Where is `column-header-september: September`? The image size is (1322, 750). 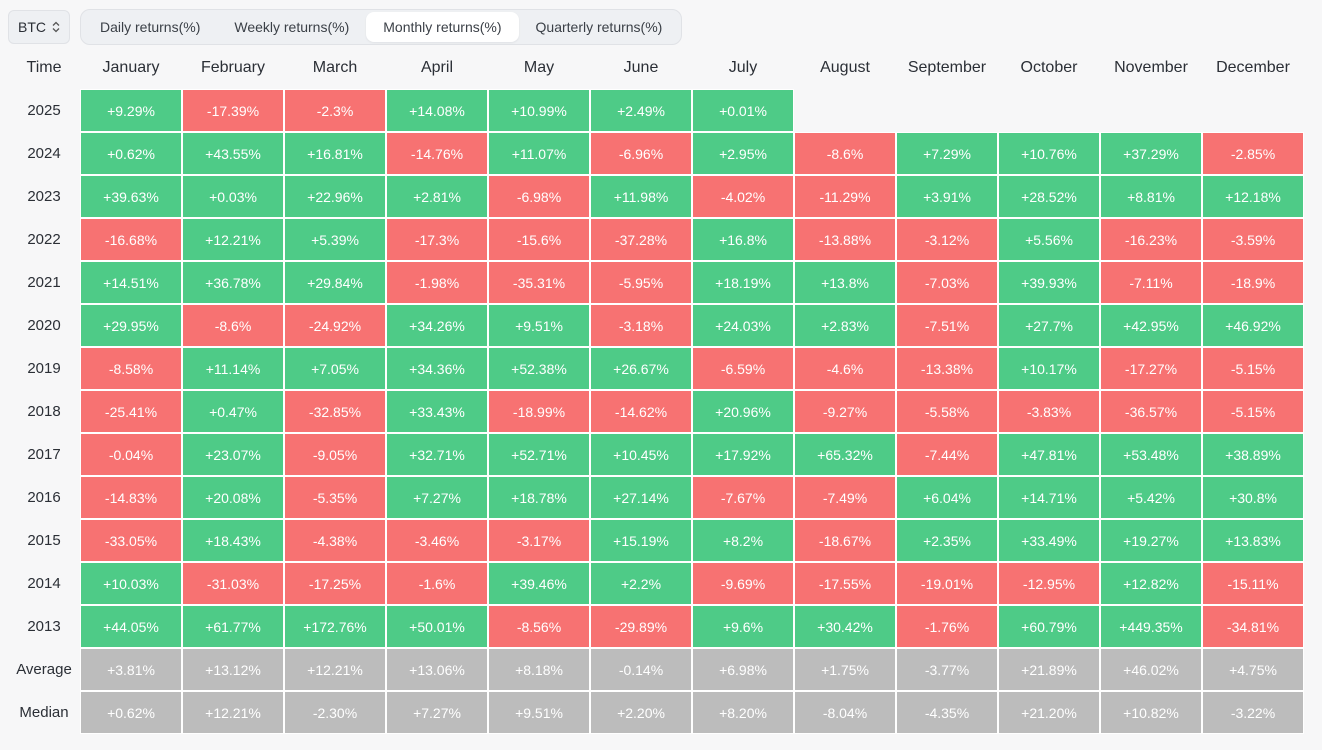 column-header-september: September is located at coordinates (947, 67).